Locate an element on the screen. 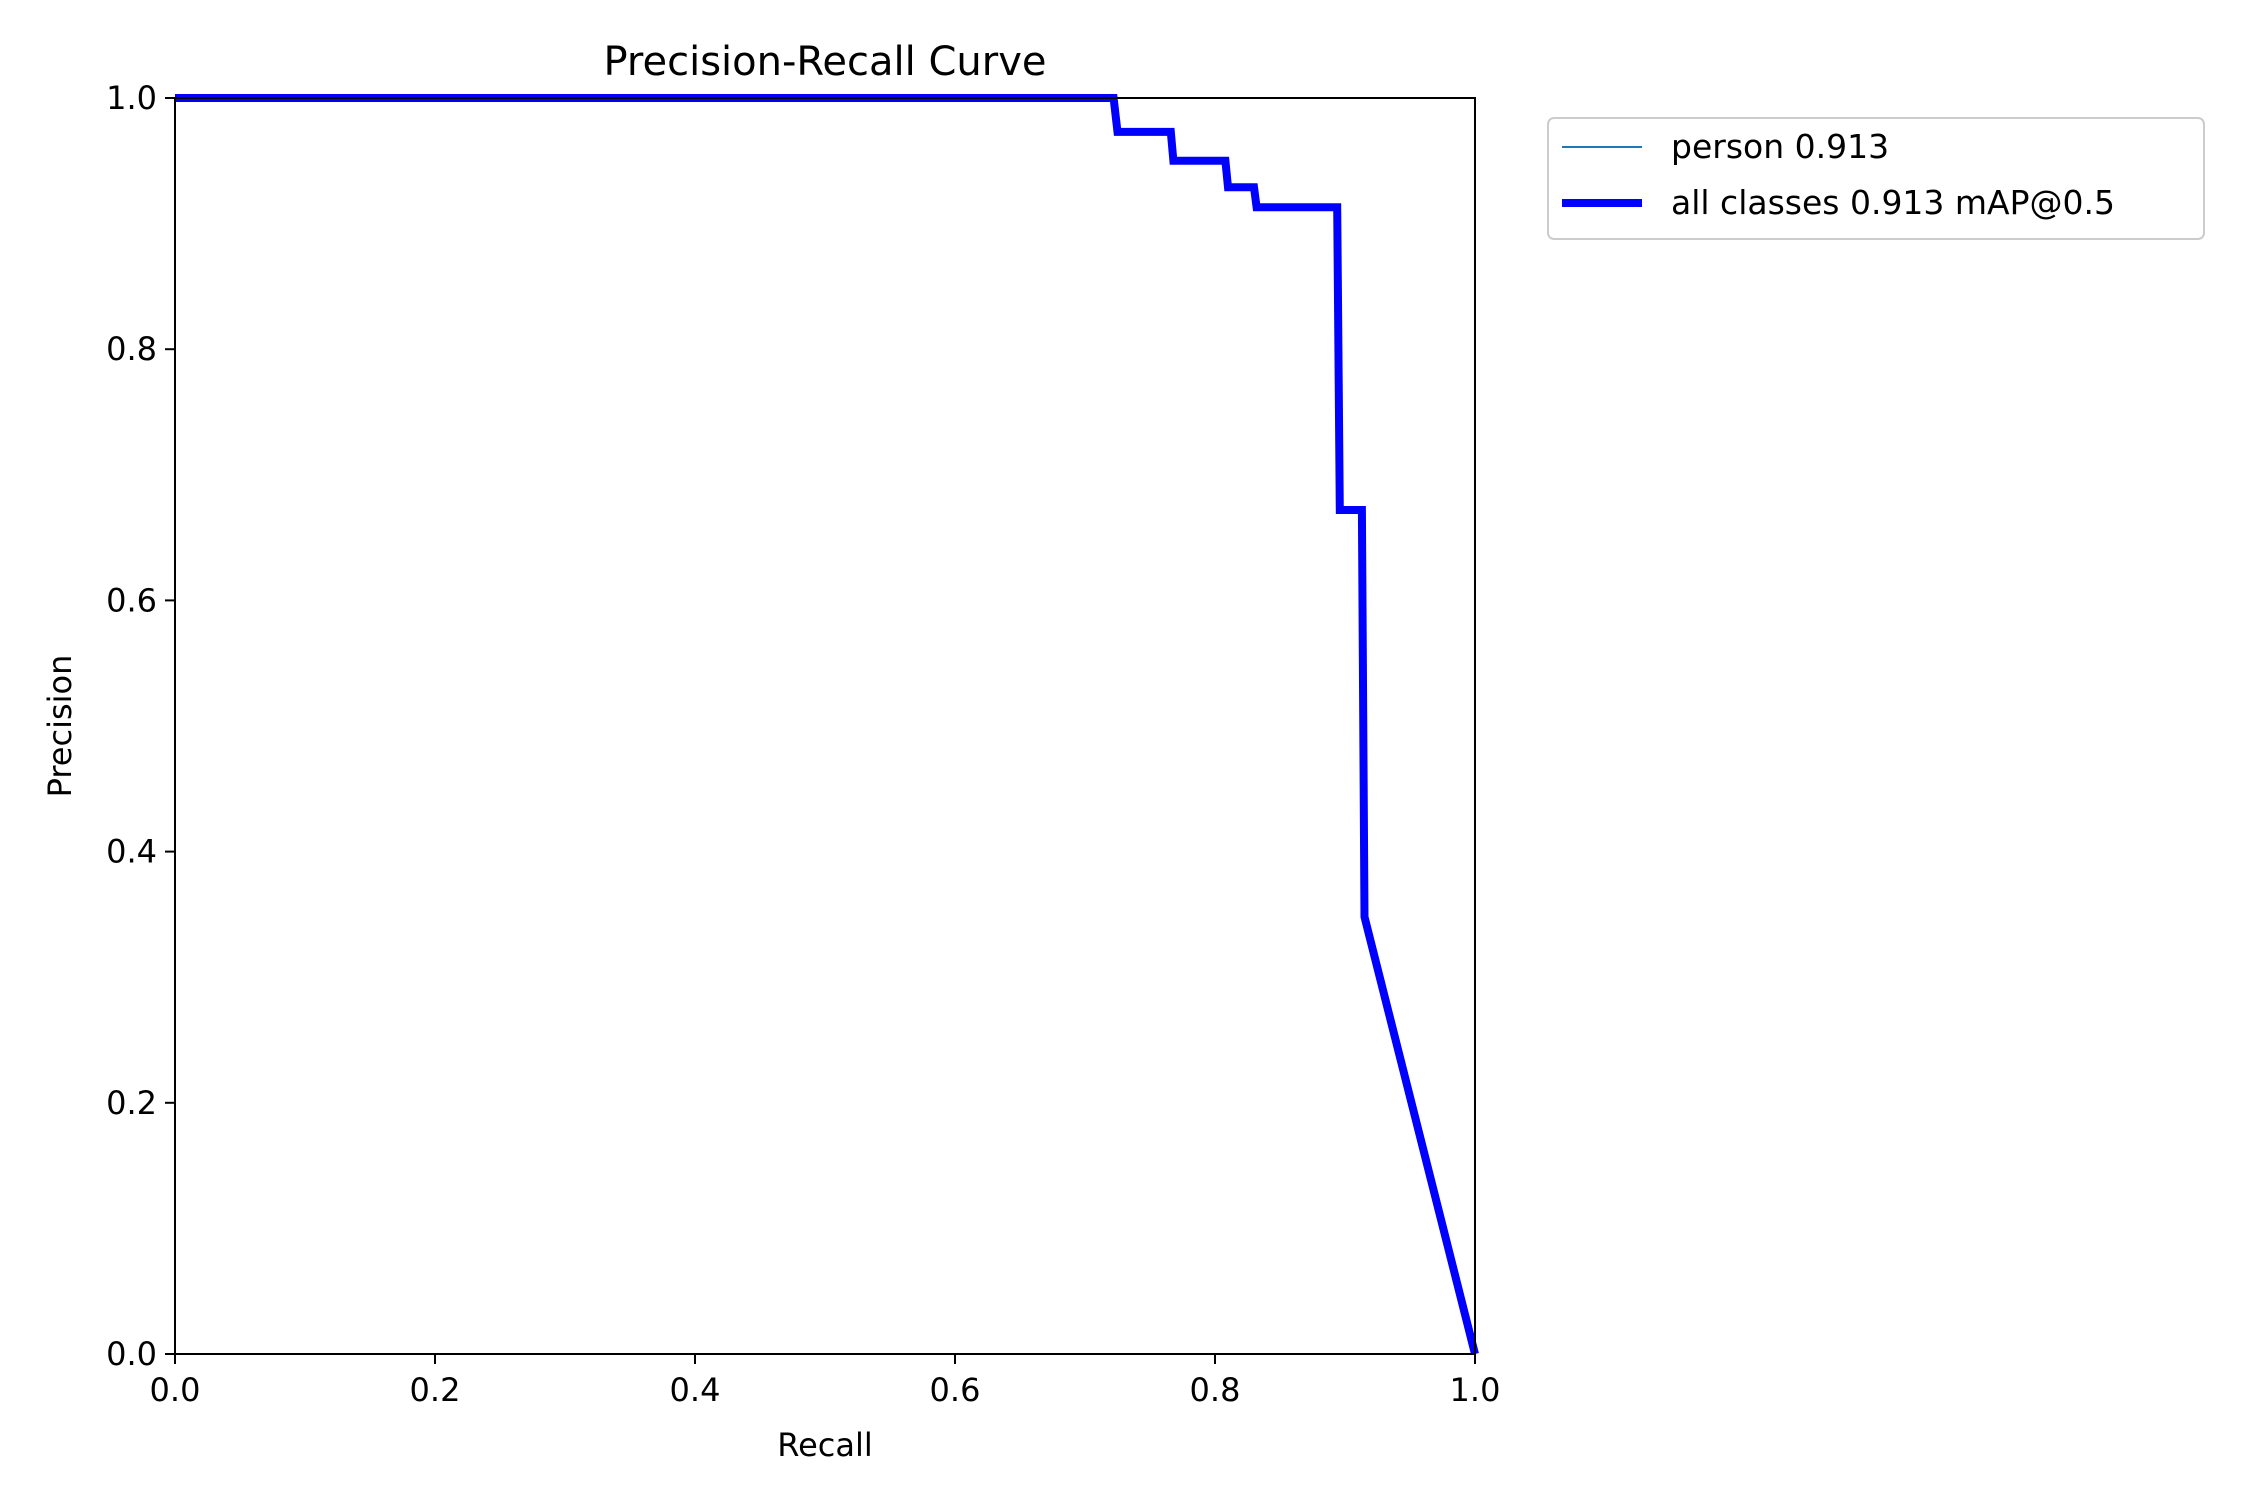  x-tick-label: 0.4 is located at coordinates (695, 1390).